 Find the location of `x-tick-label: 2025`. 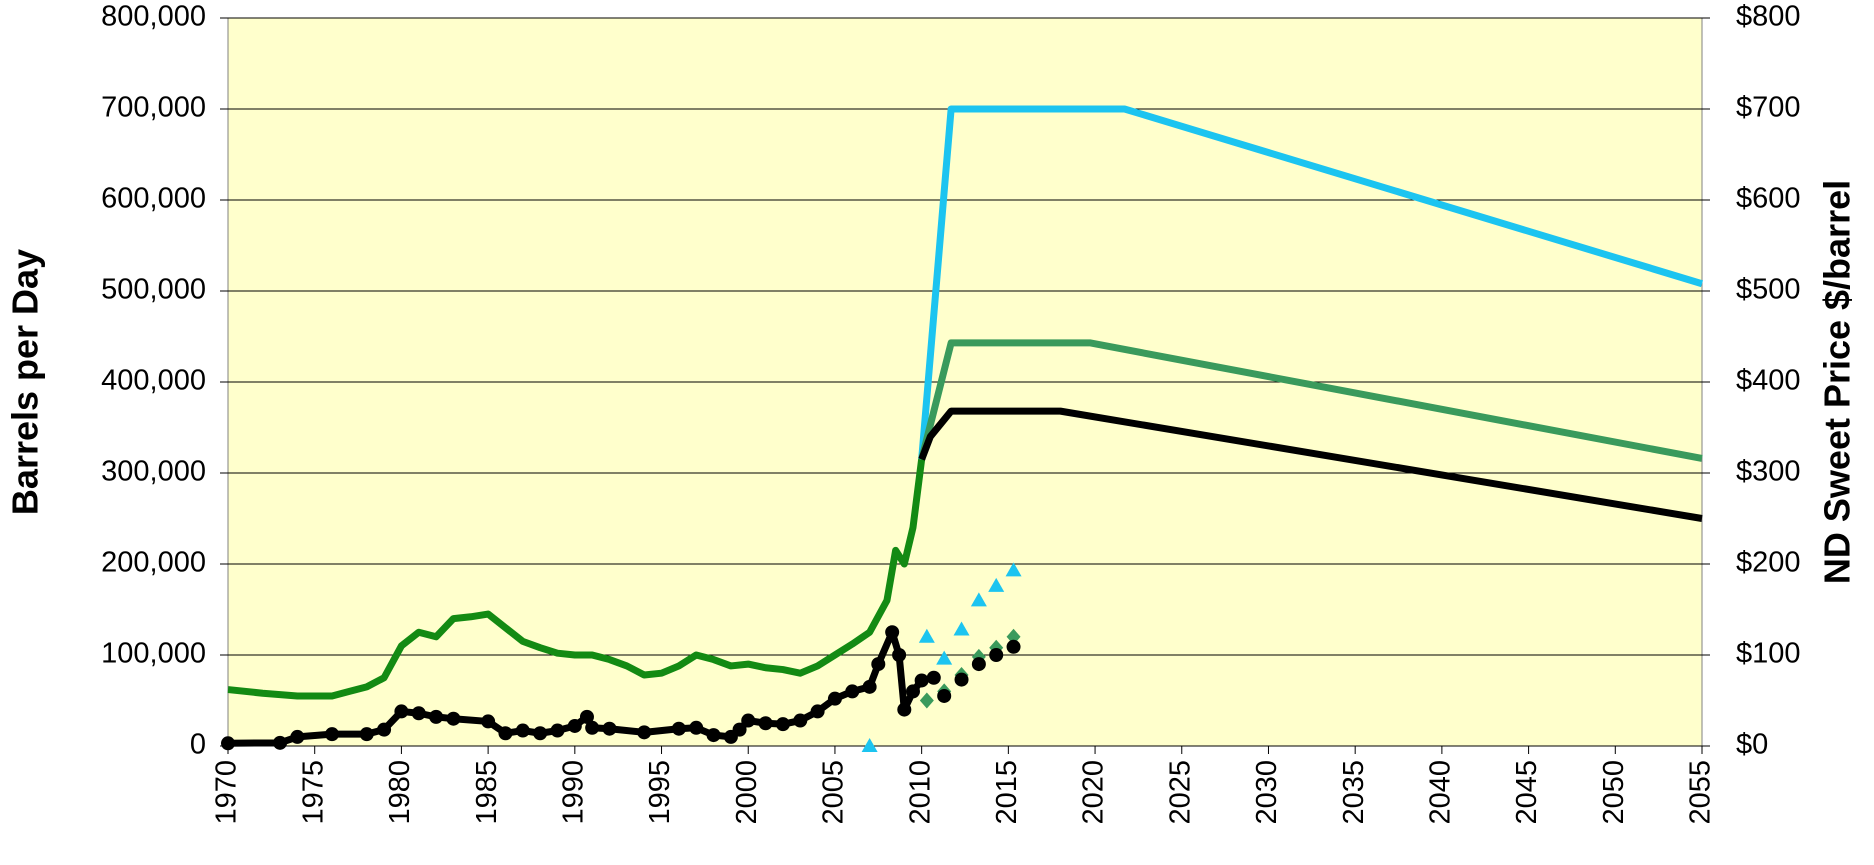

x-tick-label: 2025 is located at coordinates (1180, 792).